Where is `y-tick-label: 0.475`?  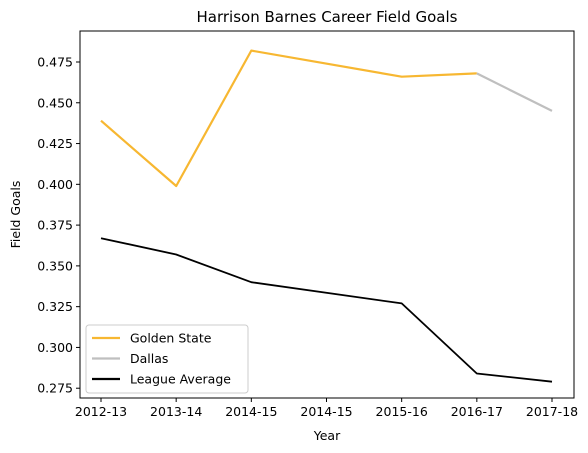 y-tick-label: 0.475 is located at coordinates (55, 61).